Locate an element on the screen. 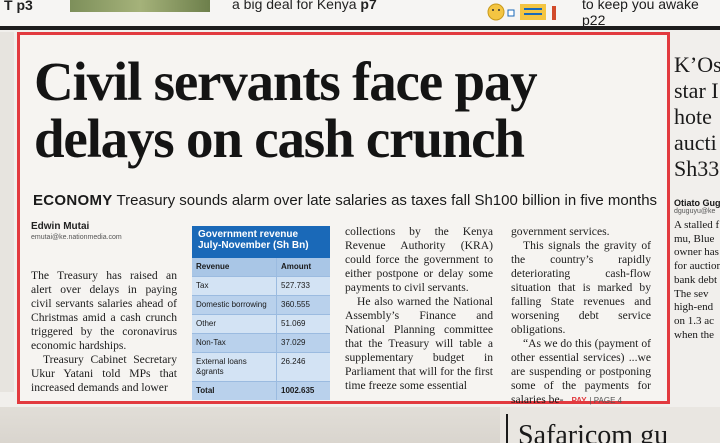 This screenshot has width=720, height=443. revenue-table-title: Government revenue July-November (Sh Bn) is located at coordinates (261, 242).